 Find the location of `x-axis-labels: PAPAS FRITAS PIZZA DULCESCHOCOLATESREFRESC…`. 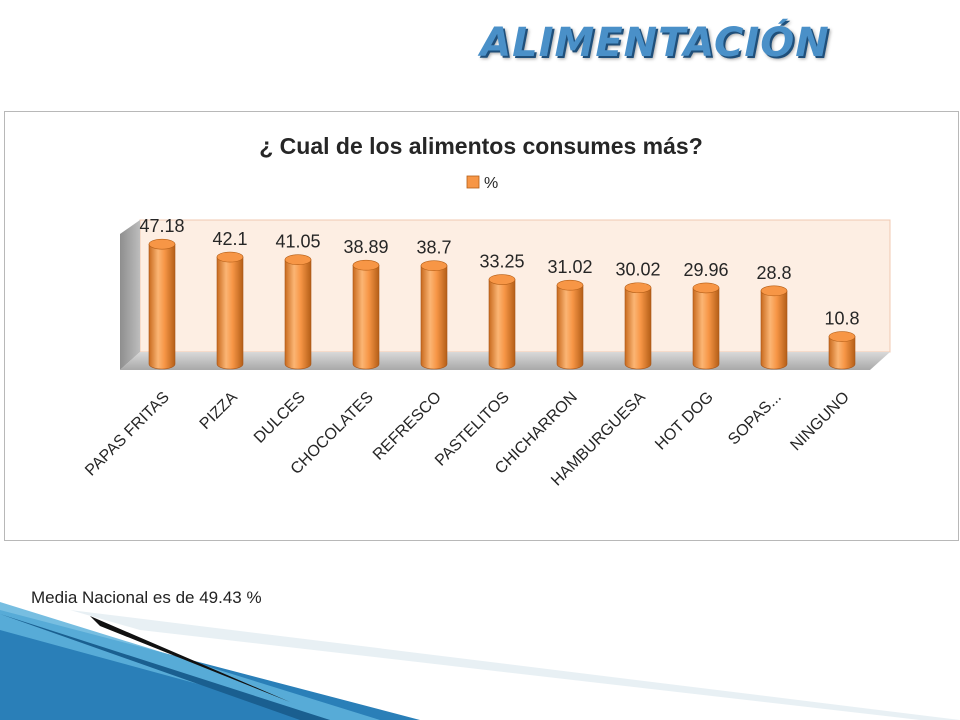

x-axis-labels: PAPAS FRITAS PIZZA DULCESCHOCOLATESREFRESC… is located at coordinates (467, 439).